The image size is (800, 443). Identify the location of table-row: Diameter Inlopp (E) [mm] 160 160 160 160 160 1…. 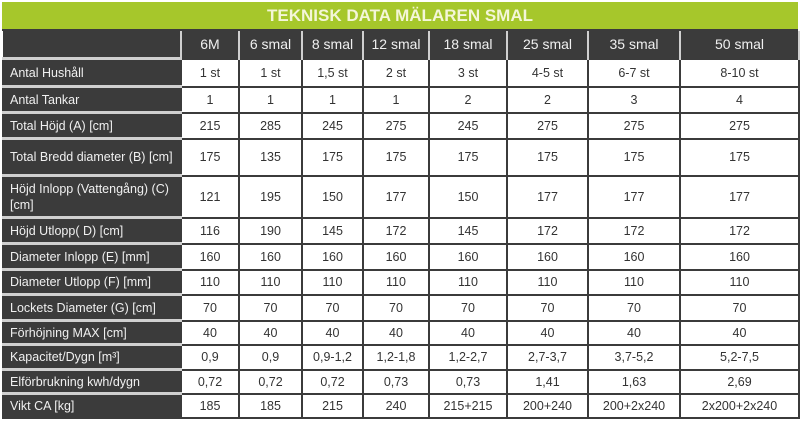
(401, 256).